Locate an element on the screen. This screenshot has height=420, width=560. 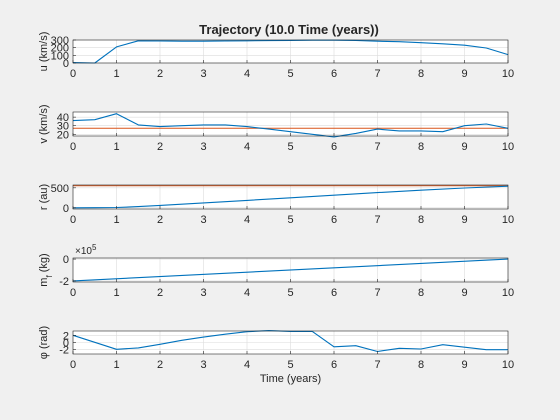
y-axis-label: v (km/s) is located at coordinates (44, 123).